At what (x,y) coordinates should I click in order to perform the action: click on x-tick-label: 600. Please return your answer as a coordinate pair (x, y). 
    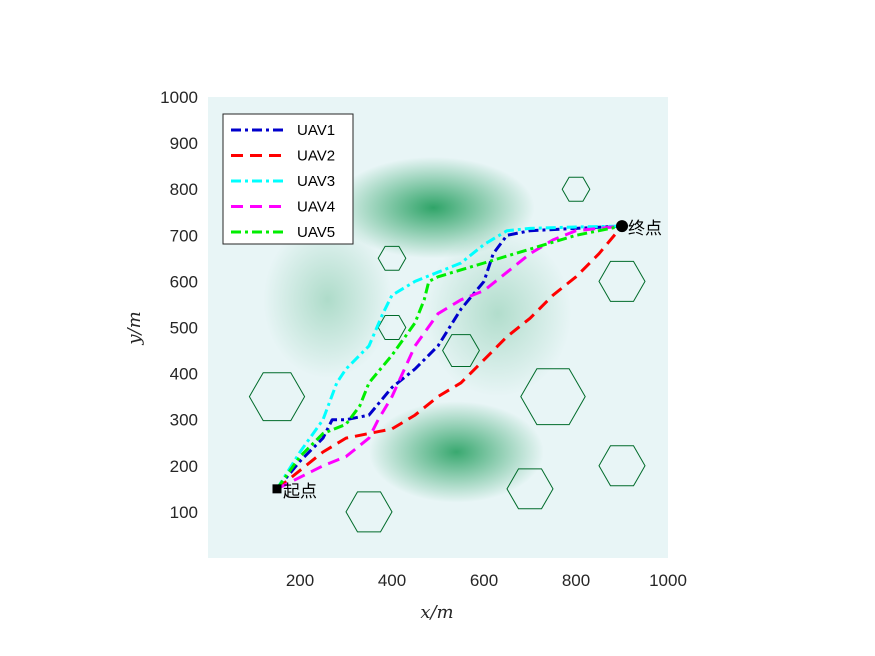
    Looking at the image, I should click on (484, 580).